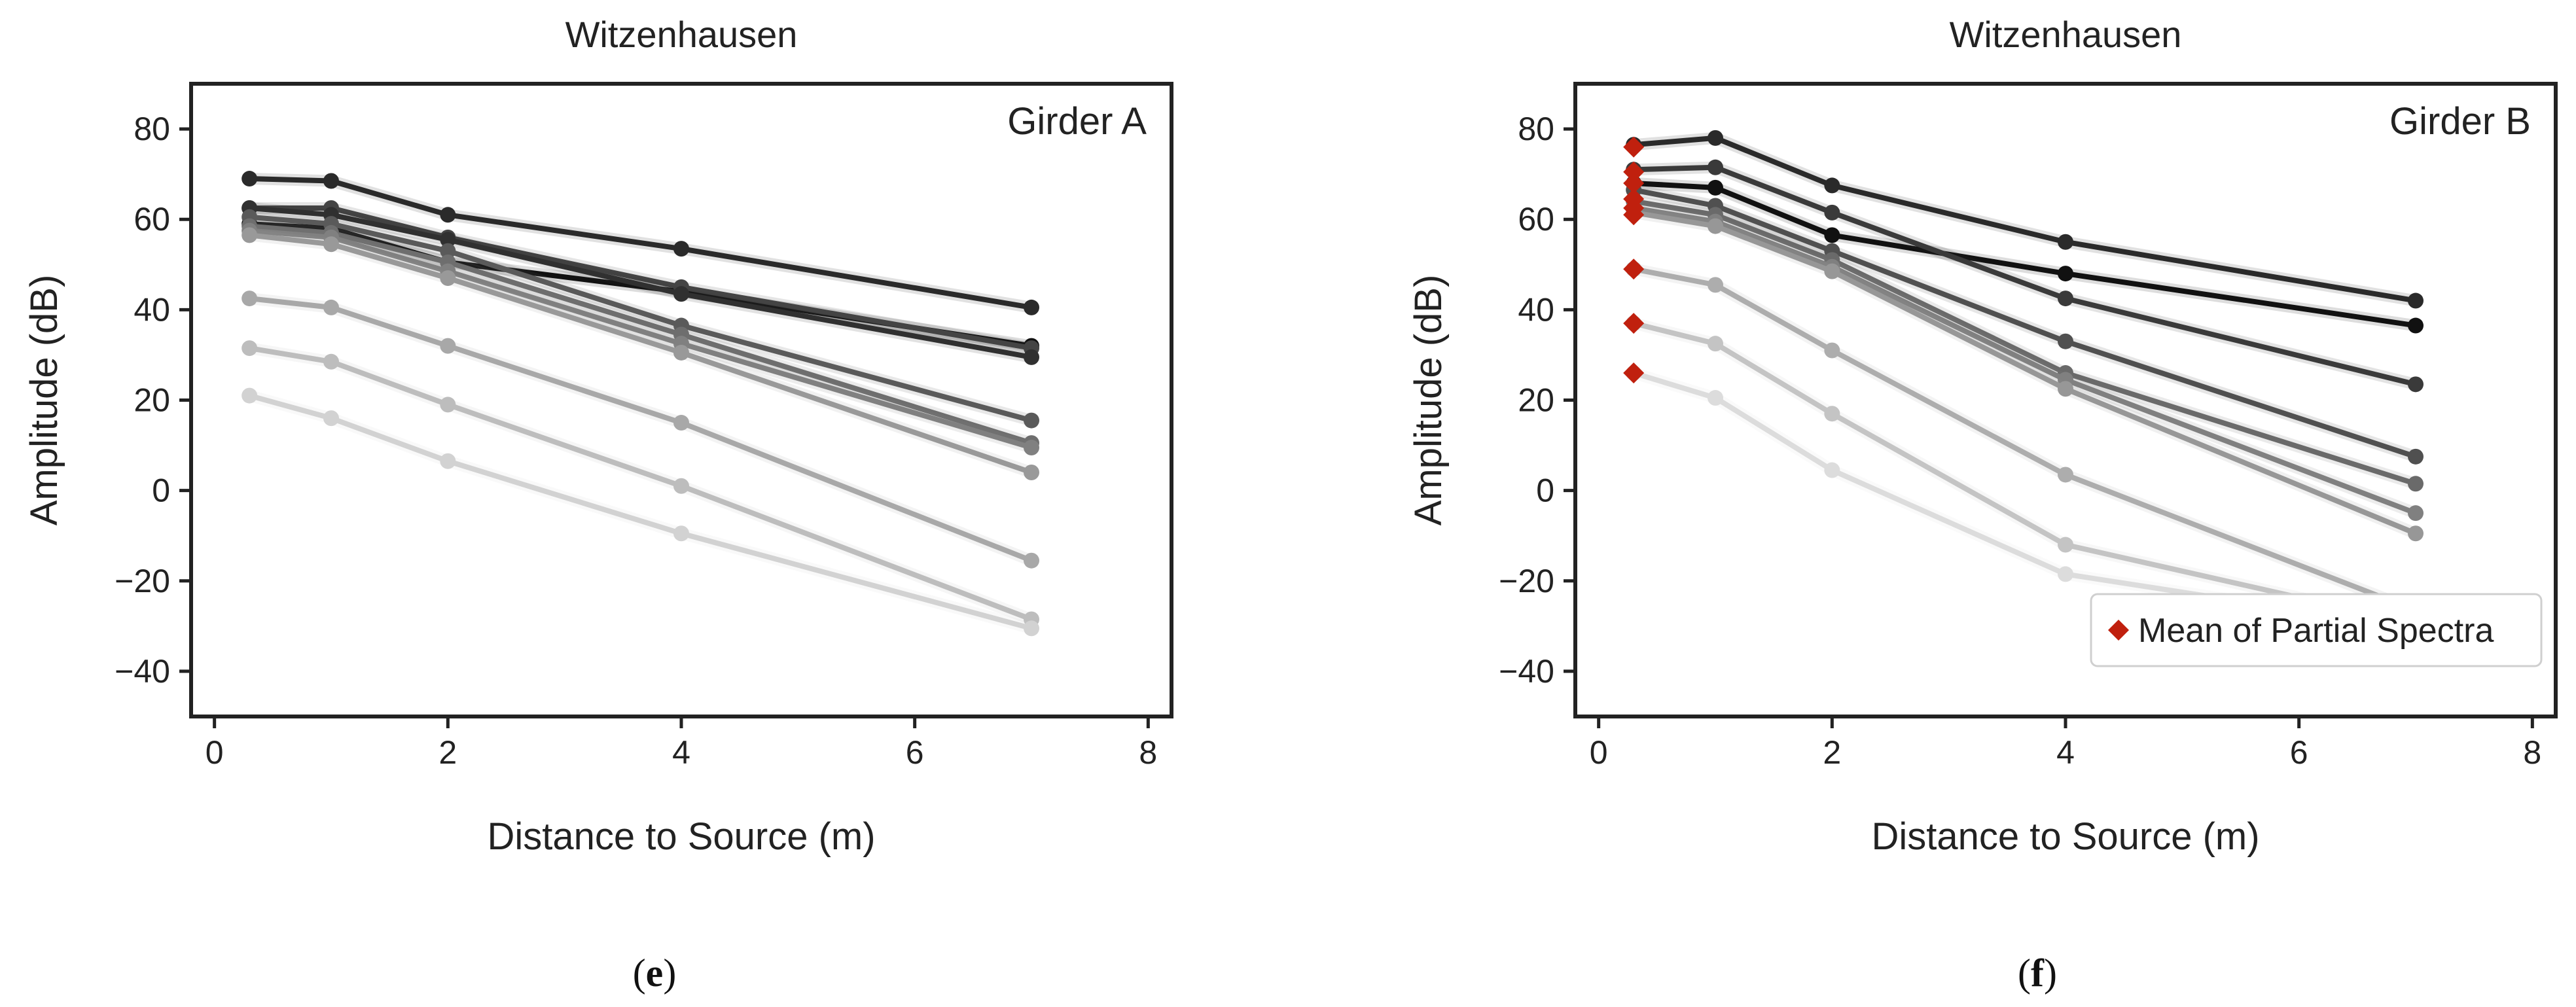  I want to click on y-tick-label: 80, so click(152, 129).